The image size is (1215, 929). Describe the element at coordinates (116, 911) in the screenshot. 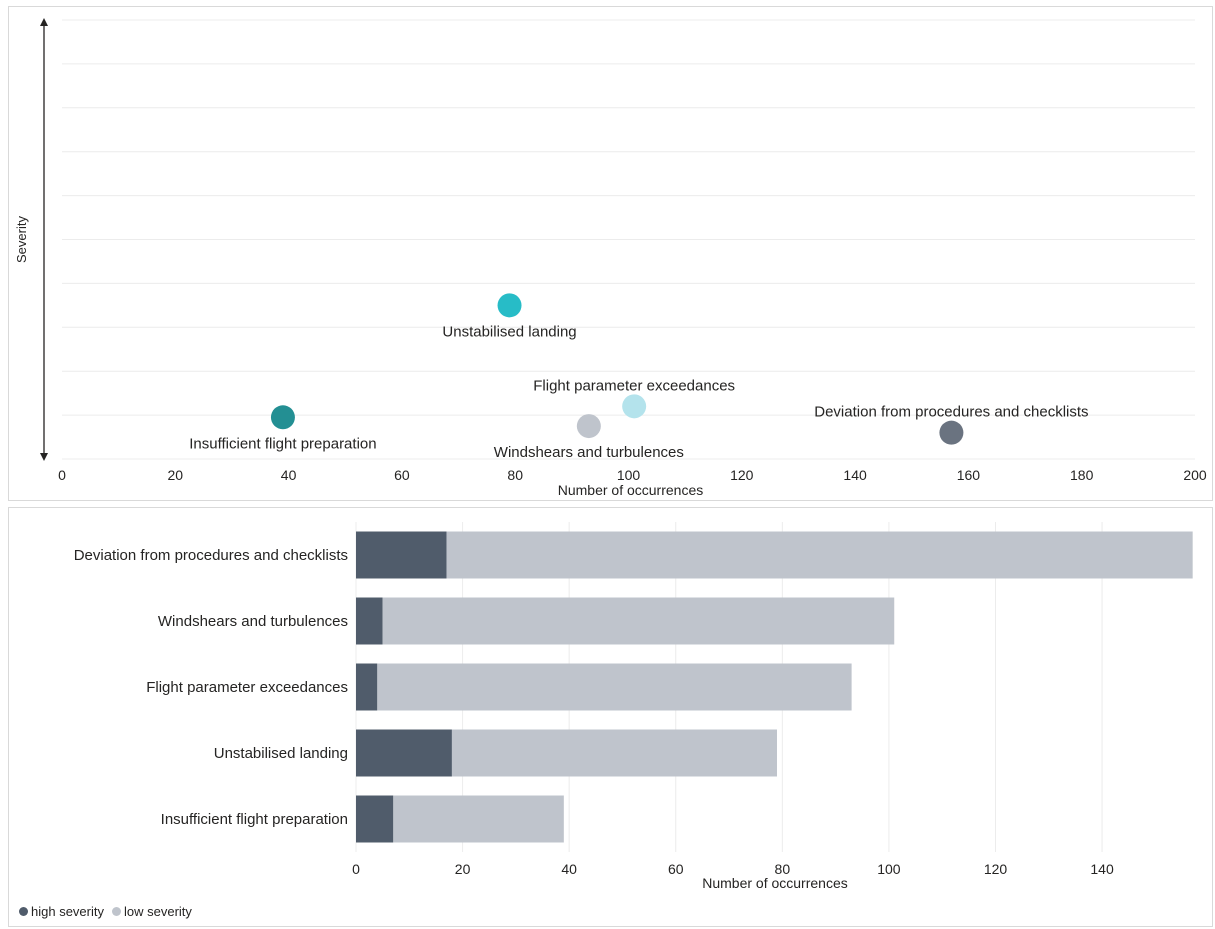

I see `legend-marker-low-severity` at that location.